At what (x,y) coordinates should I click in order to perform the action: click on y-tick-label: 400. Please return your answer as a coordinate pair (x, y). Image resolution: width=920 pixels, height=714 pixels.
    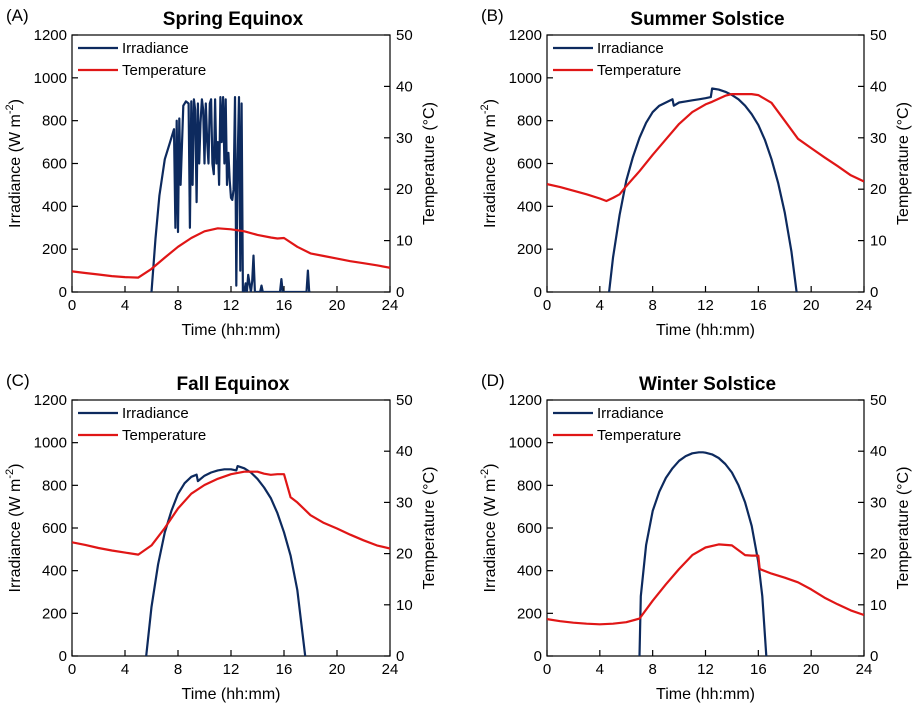
    Looking at the image, I should click on (54, 571).